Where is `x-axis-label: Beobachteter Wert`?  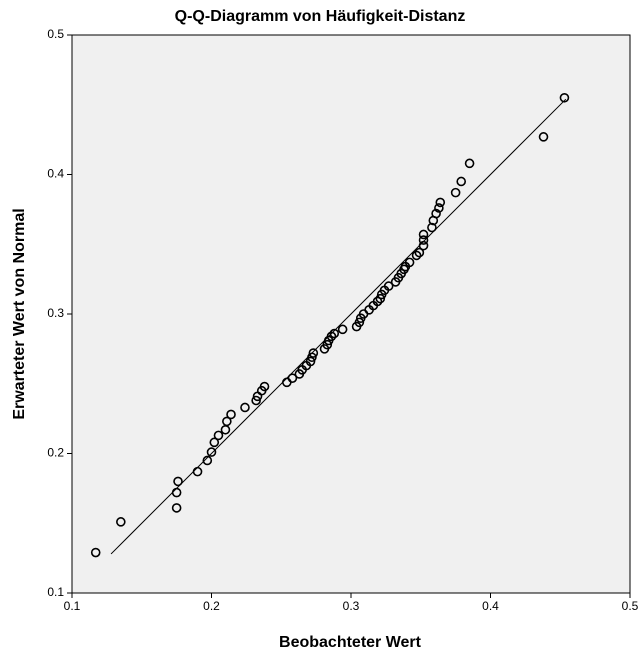 x-axis-label: Beobachteter Wert is located at coordinates (350, 642).